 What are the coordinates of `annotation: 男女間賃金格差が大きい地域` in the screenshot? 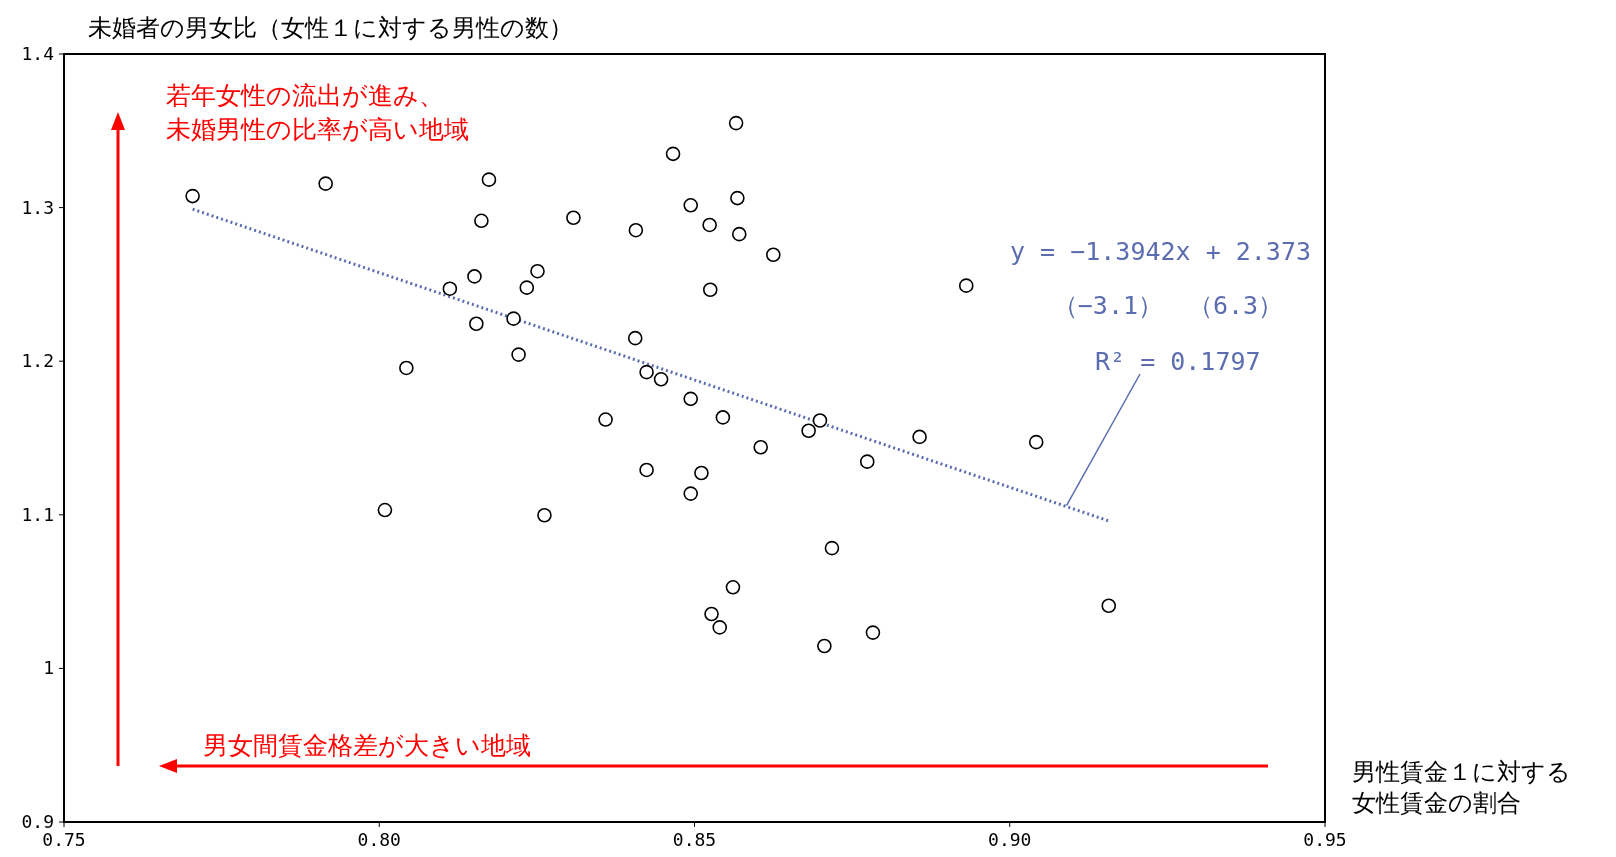 It's located at (367, 745).